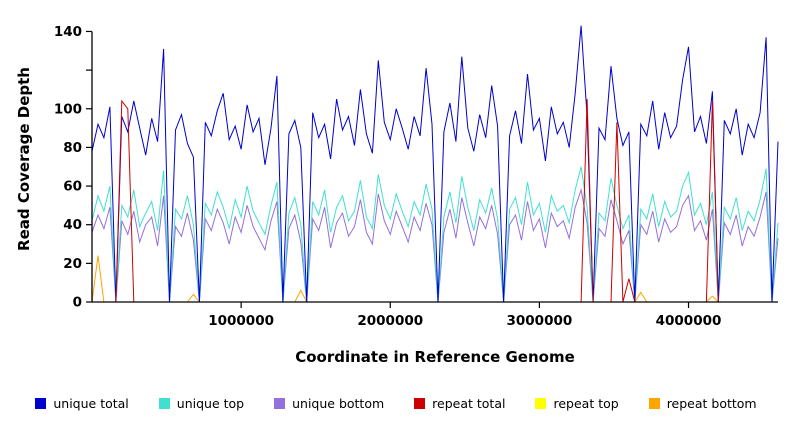  What do you see at coordinates (72, 148) in the screenshot?
I see `y-tick-label: 80` at bounding box center [72, 148].